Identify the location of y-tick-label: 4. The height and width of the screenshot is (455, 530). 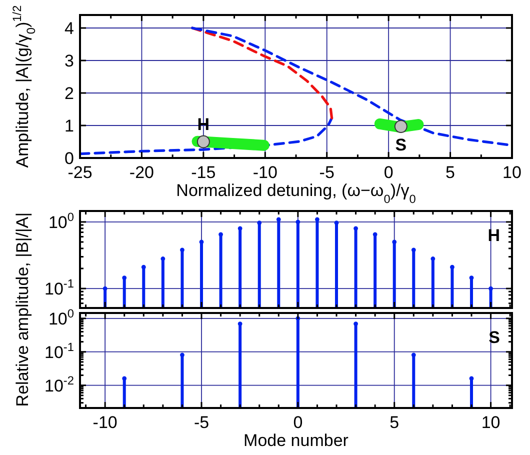
(69, 28).